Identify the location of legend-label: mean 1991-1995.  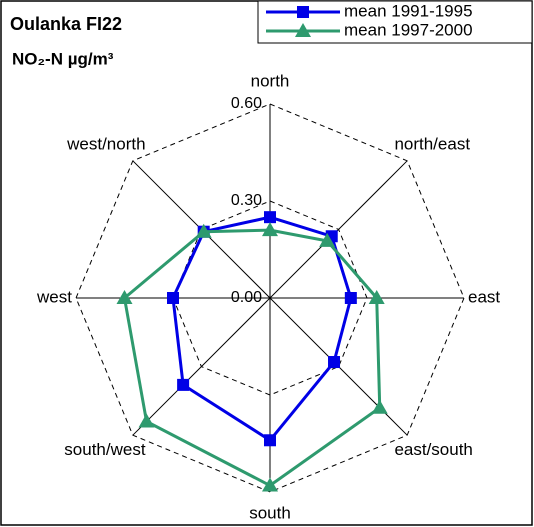
(408, 10).